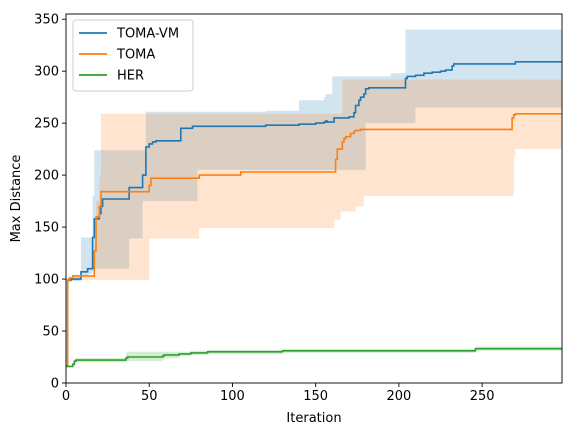  What do you see at coordinates (398, 396) in the screenshot?
I see `x-tick-label: 200` at bounding box center [398, 396].